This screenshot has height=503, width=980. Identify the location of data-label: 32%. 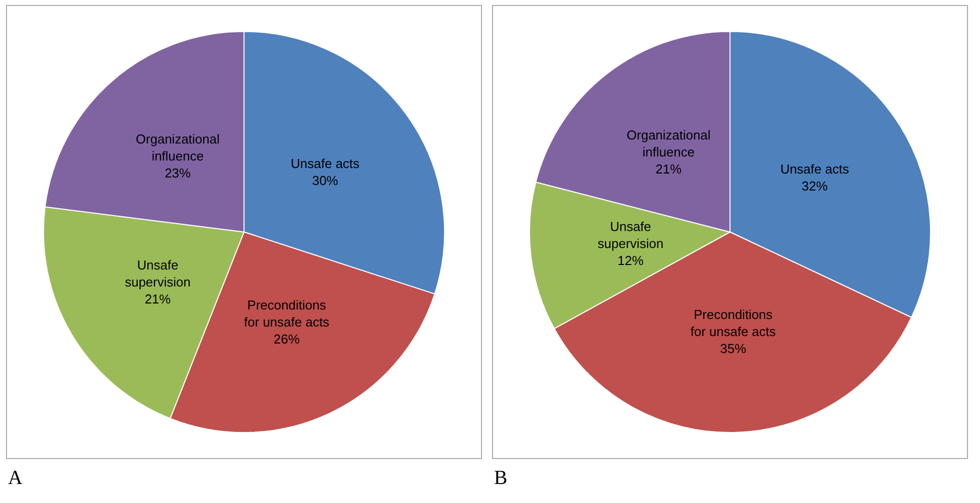
(815, 186).